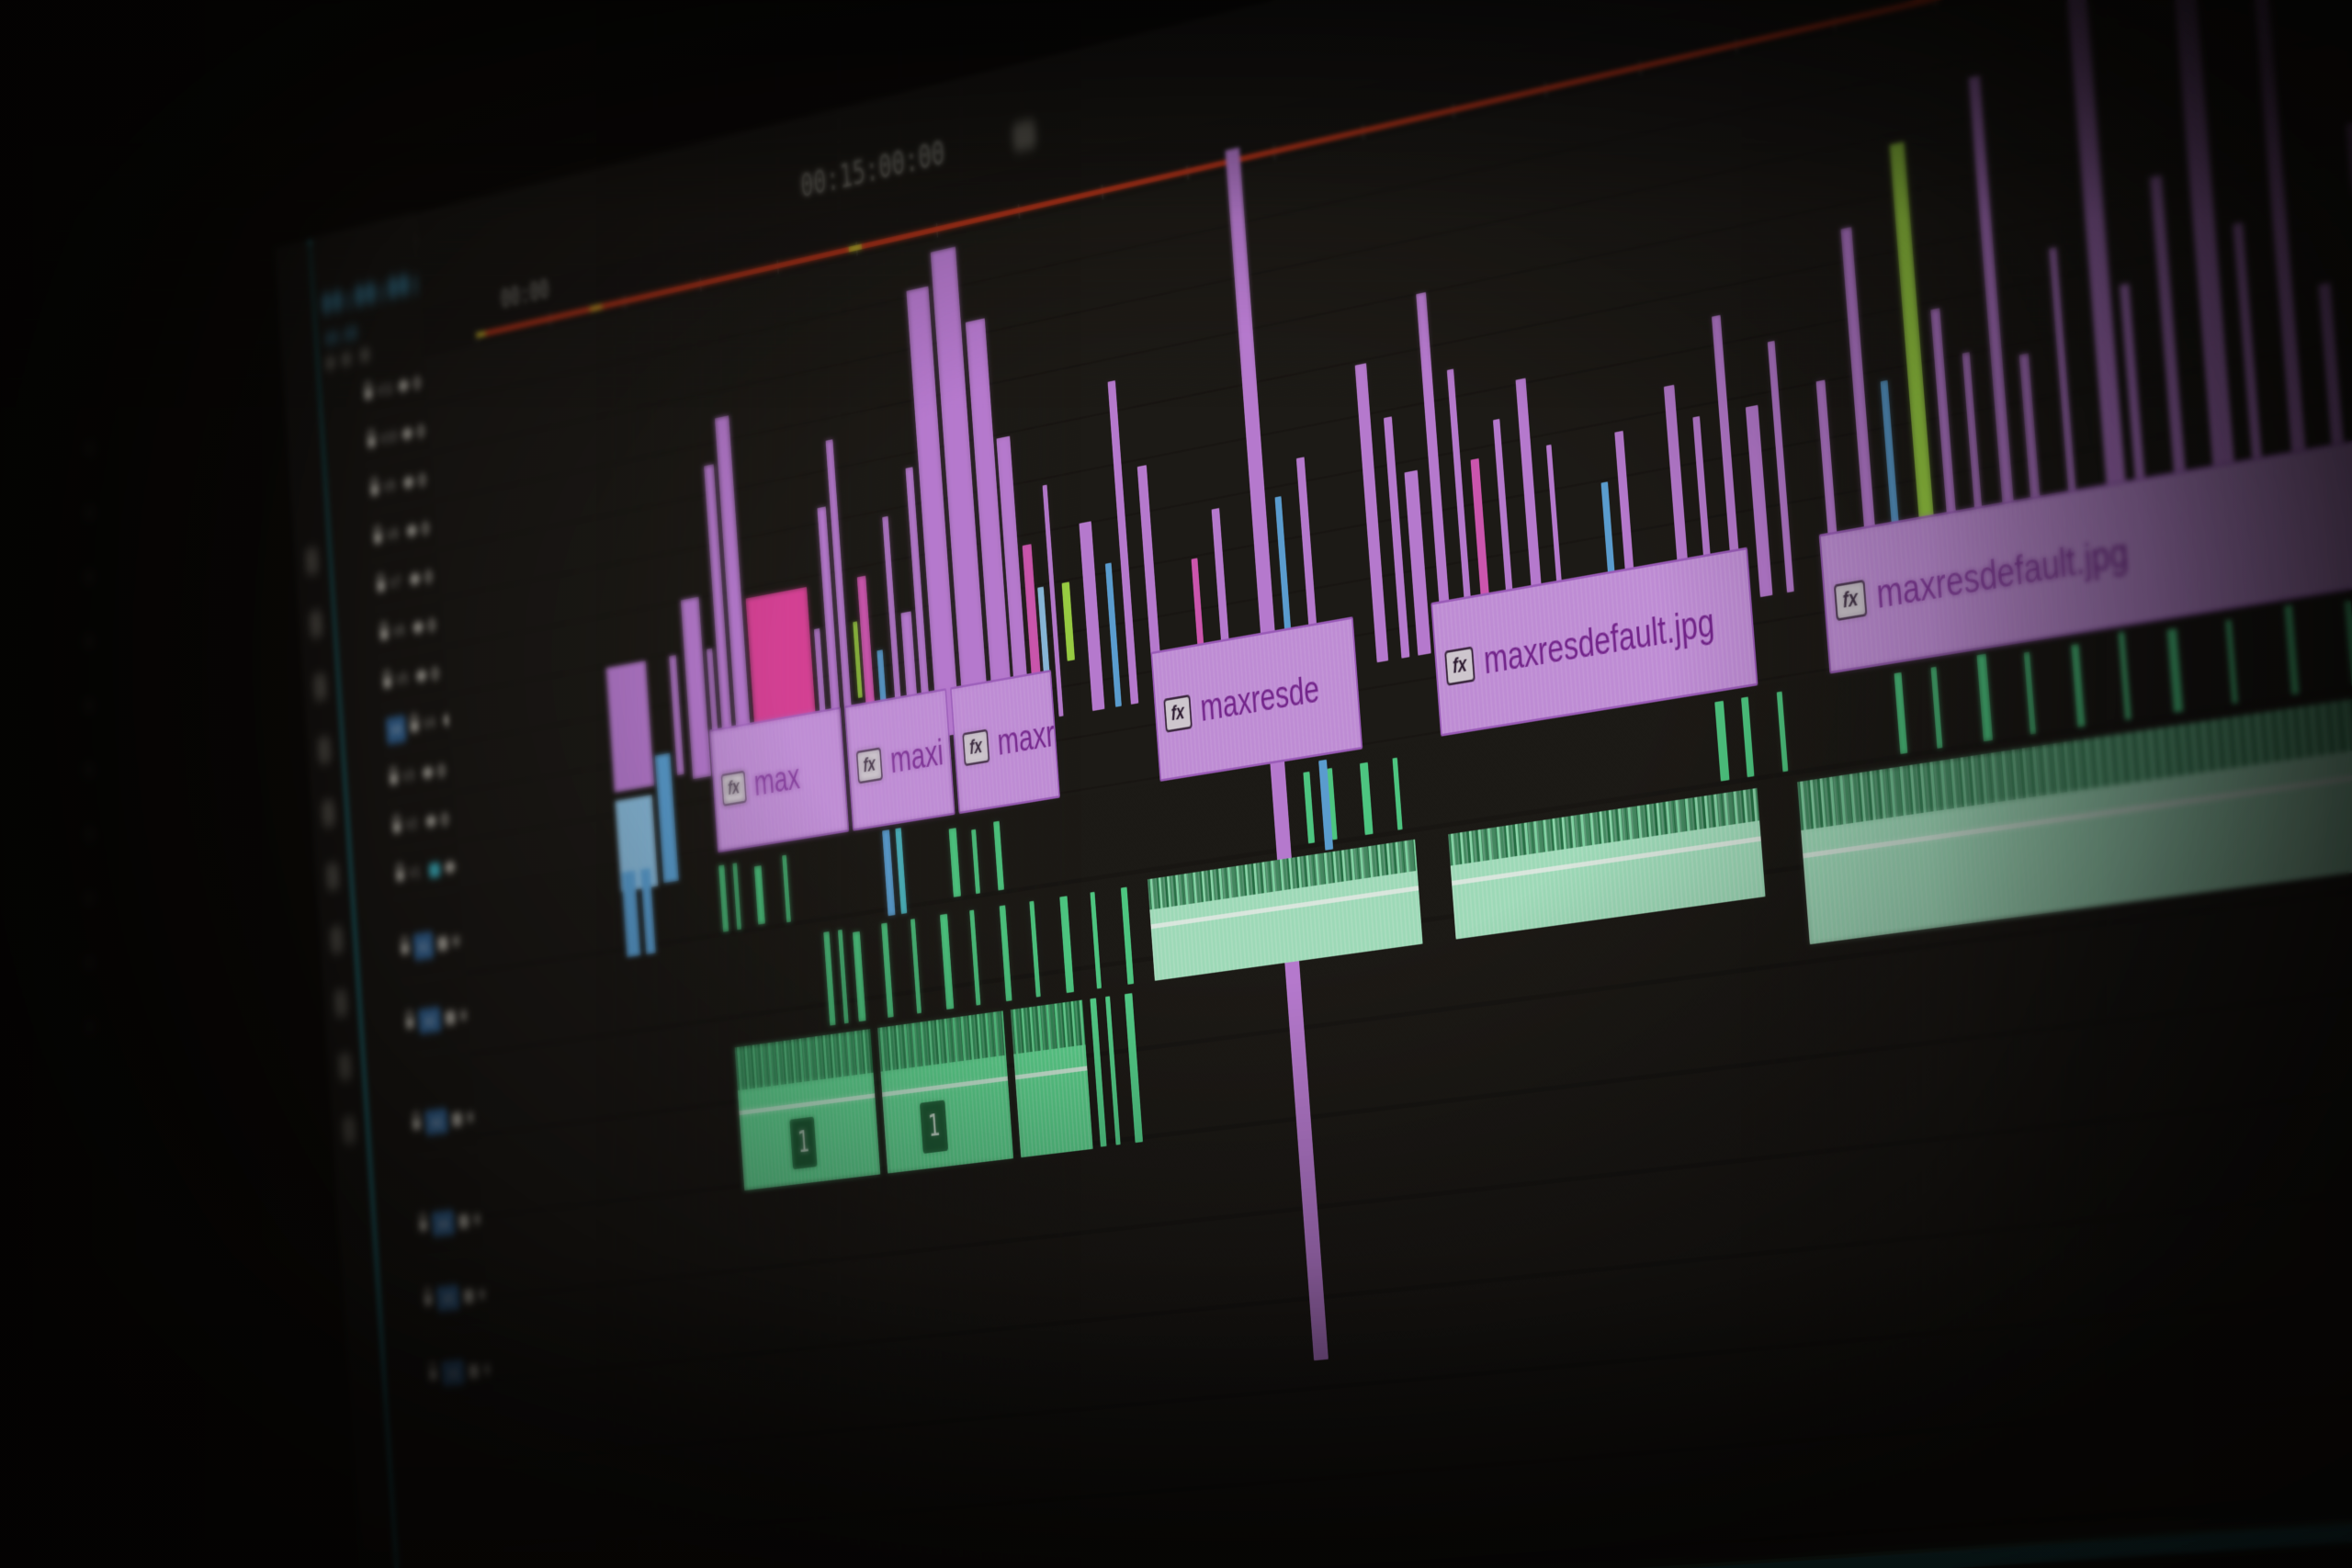 This screenshot has height=1568, width=2352. Describe the element at coordinates (332, 877) in the screenshot. I see `slip-tool-icon` at that location.